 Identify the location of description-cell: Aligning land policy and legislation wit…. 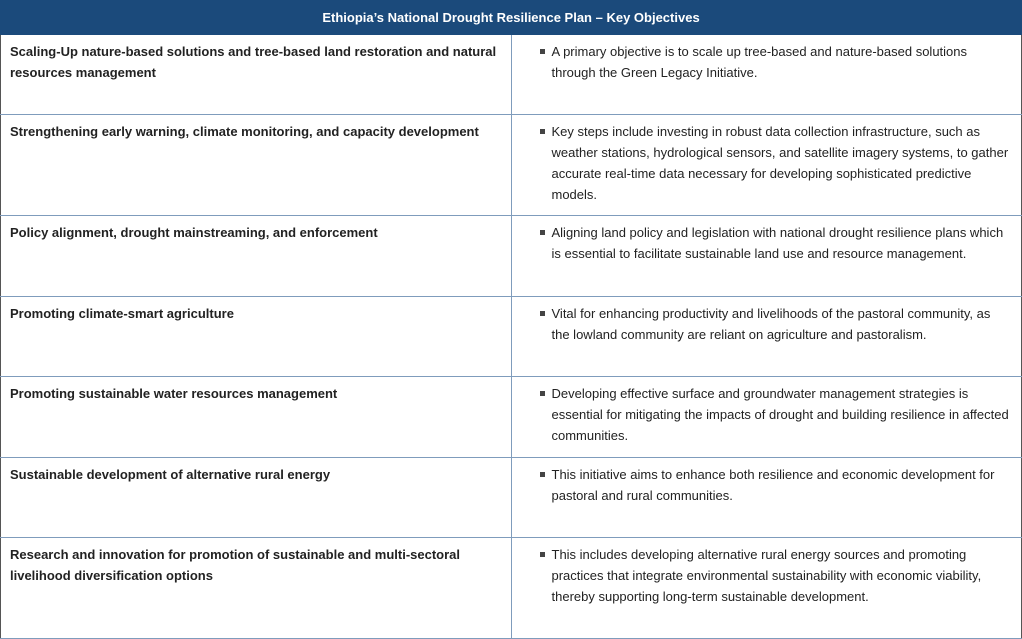
(766, 256).